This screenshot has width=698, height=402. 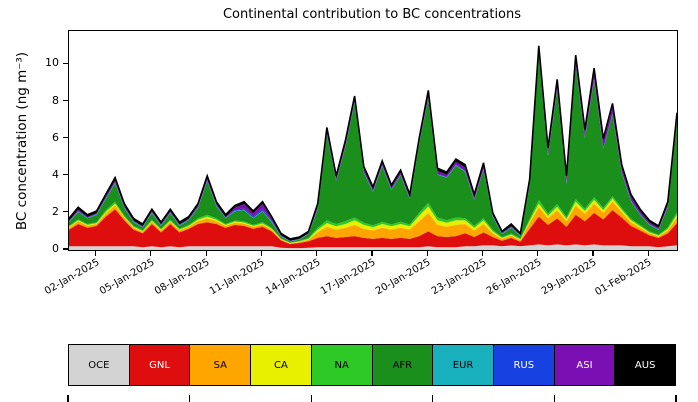 I want to click on area-SA, so click(x=373, y=223).